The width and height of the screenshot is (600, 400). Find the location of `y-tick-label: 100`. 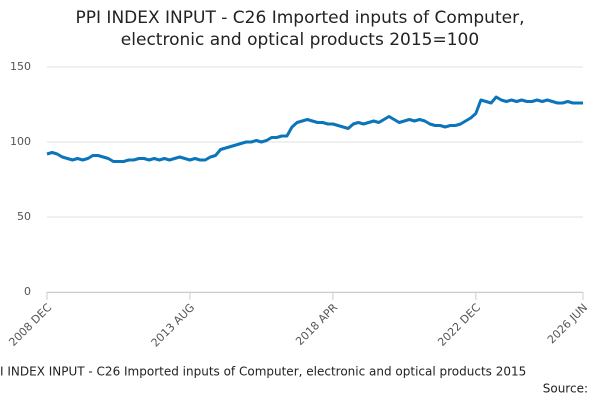

y-tick-label: 100 is located at coordinates (20, 141).